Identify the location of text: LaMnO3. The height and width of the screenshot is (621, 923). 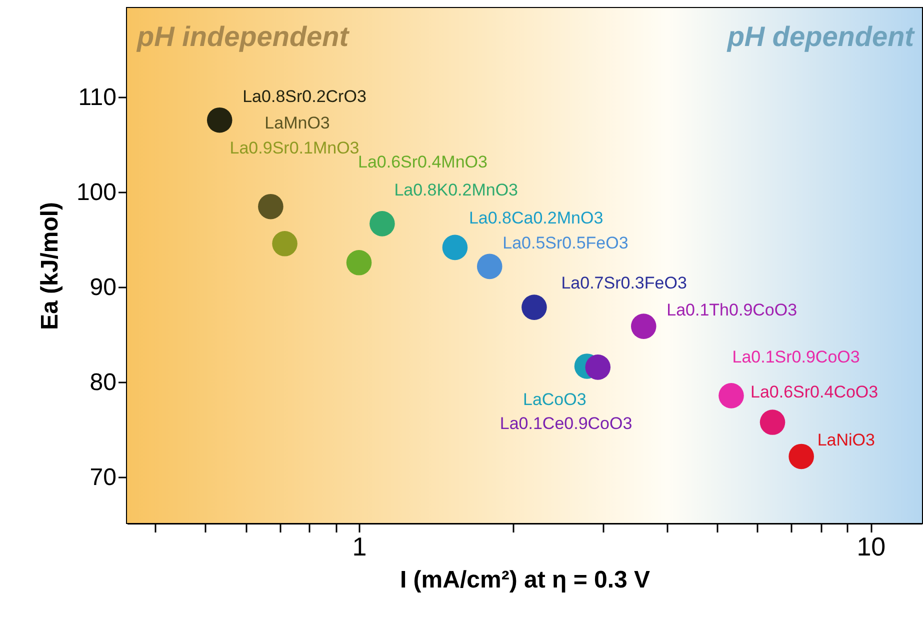
(297, 123).